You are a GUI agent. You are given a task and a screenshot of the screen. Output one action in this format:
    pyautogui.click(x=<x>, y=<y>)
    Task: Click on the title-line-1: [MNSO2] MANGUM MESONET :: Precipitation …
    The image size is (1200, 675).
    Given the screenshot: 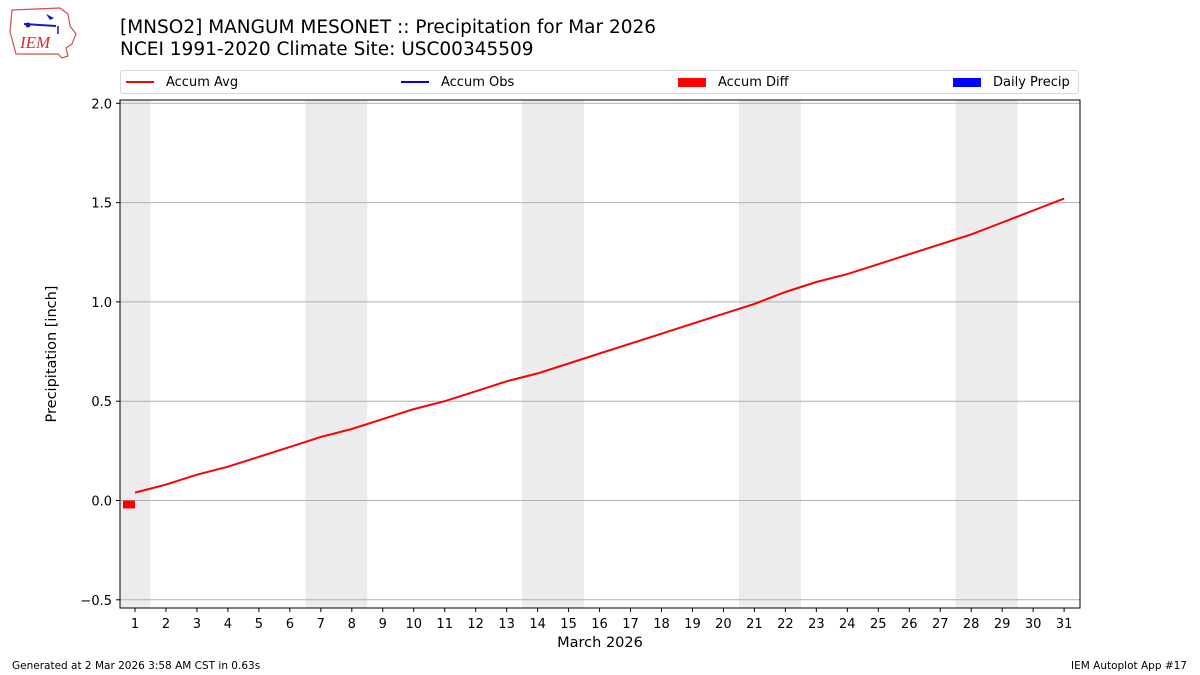 What is the action you would take?
    pyautogui.click(x=388, y=27)
    